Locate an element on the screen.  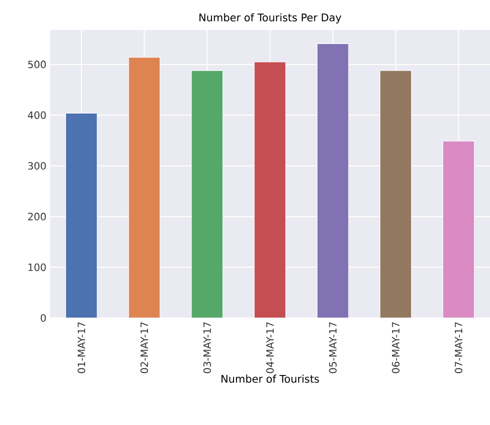
x-tick-label: 04-MAY-17 is located at coordinates (270, 348).